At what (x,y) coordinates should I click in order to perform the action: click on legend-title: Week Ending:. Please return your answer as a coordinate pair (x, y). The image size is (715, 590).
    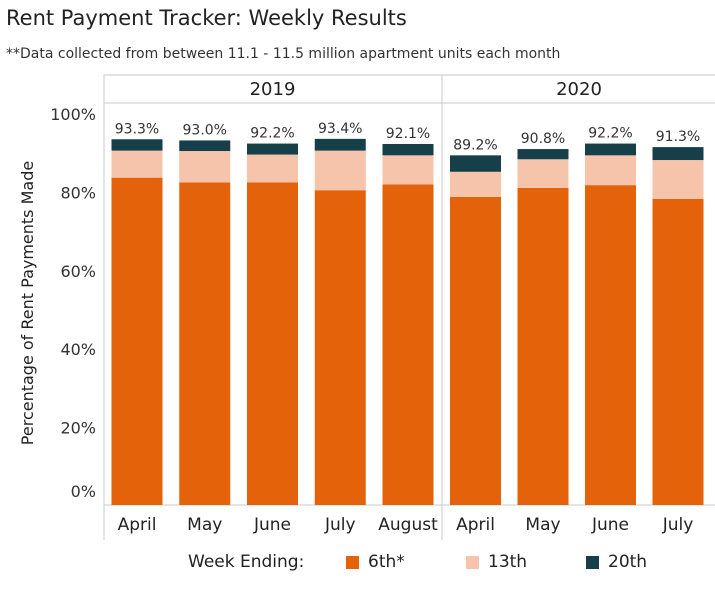
    Looking at the image, I should click on (246, 562).